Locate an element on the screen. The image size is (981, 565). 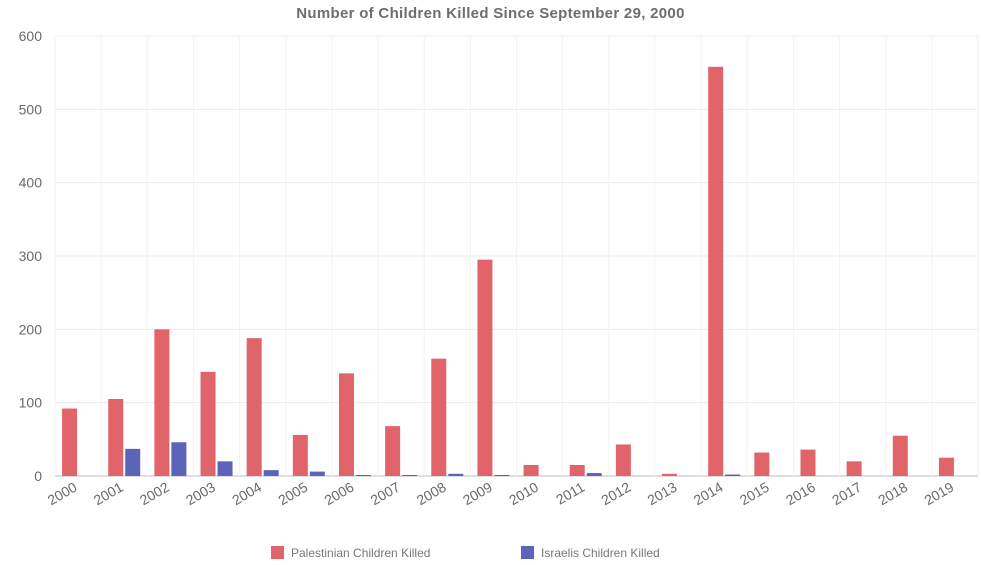
y-tick-label: 400 is located at coordinates (31, 183).